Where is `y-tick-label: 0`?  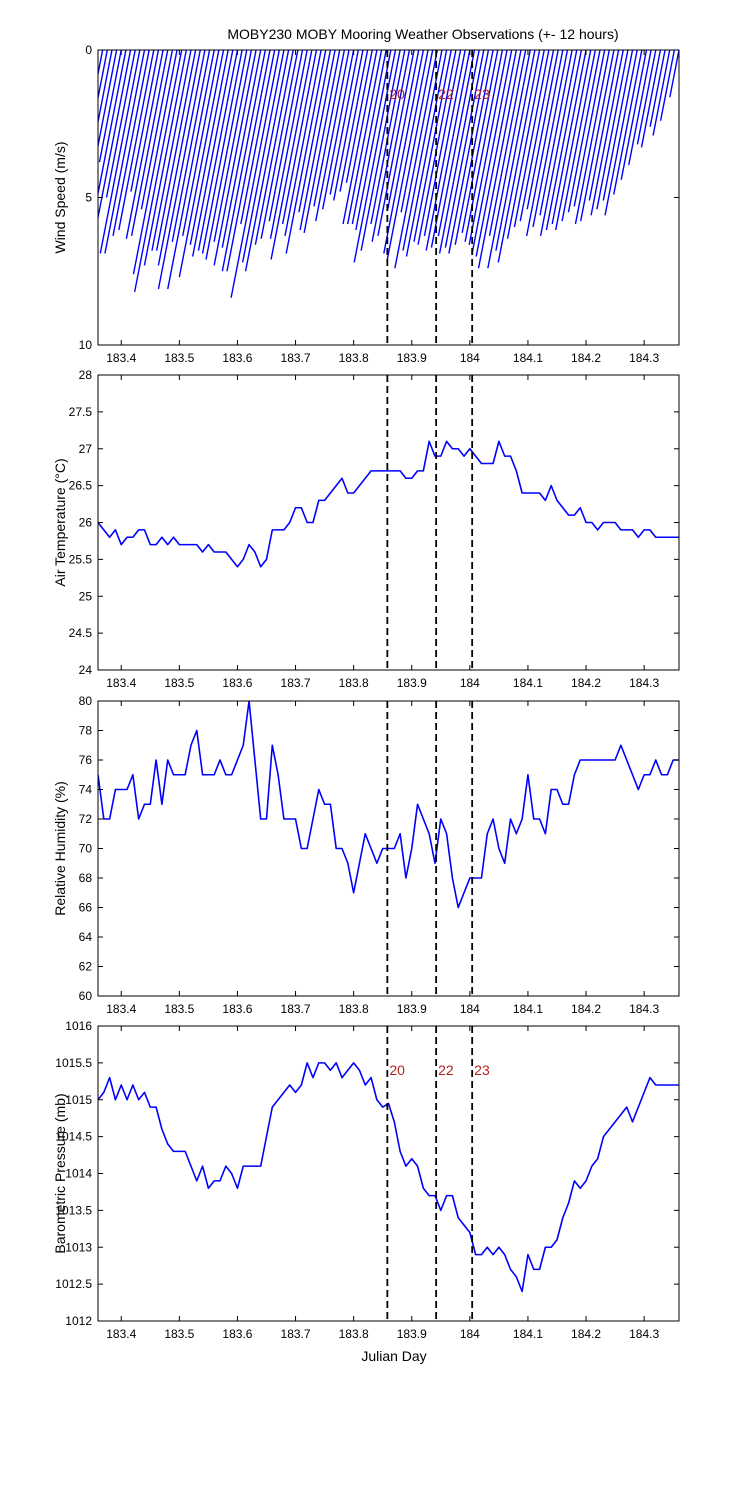 y-tick-label: 0 is located at coordinates (88, 50).